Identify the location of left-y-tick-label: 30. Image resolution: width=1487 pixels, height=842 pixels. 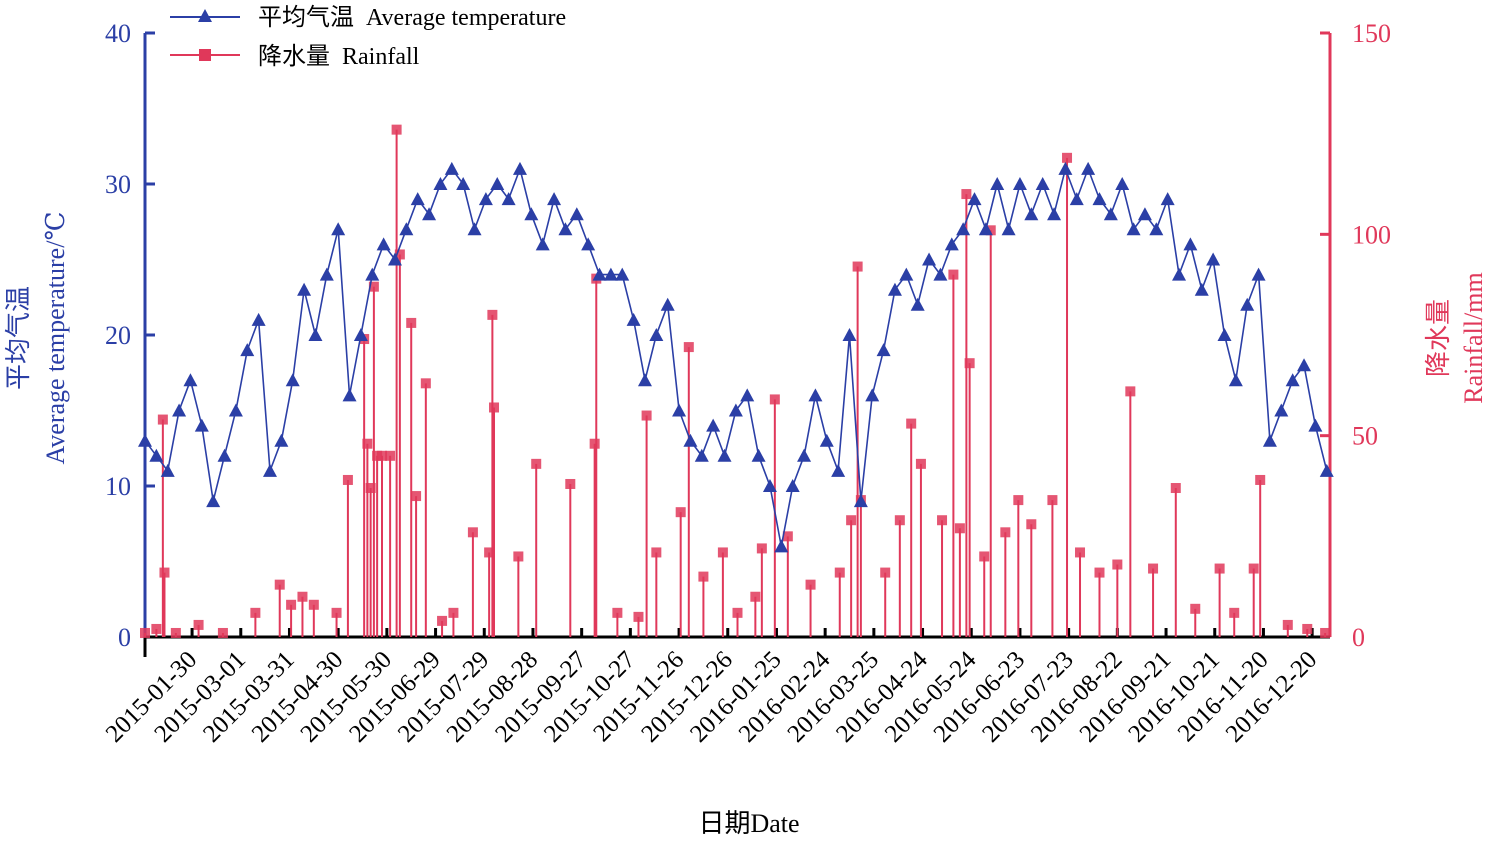
(118, 184).